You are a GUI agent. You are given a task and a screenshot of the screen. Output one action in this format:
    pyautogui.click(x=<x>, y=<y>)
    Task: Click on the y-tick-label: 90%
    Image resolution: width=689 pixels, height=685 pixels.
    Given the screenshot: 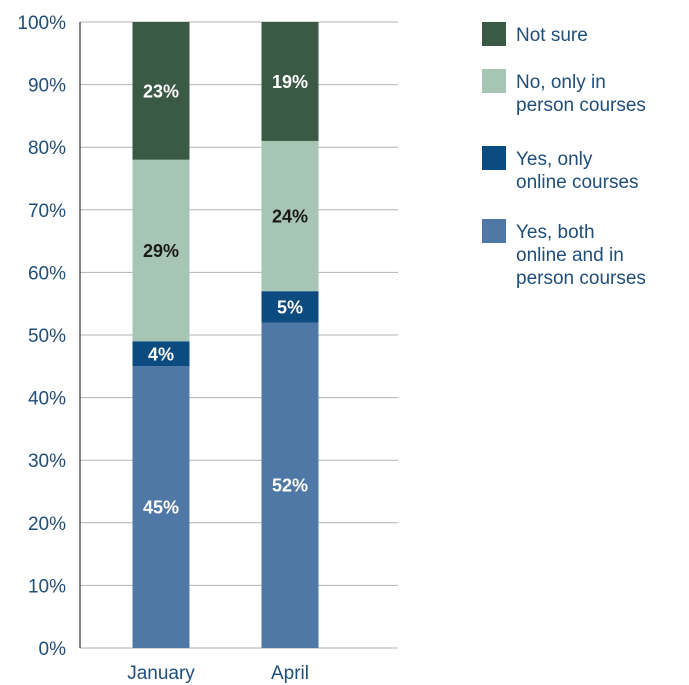 What is the action you would take?
    pyautogui.click(x=47, y=86)
    